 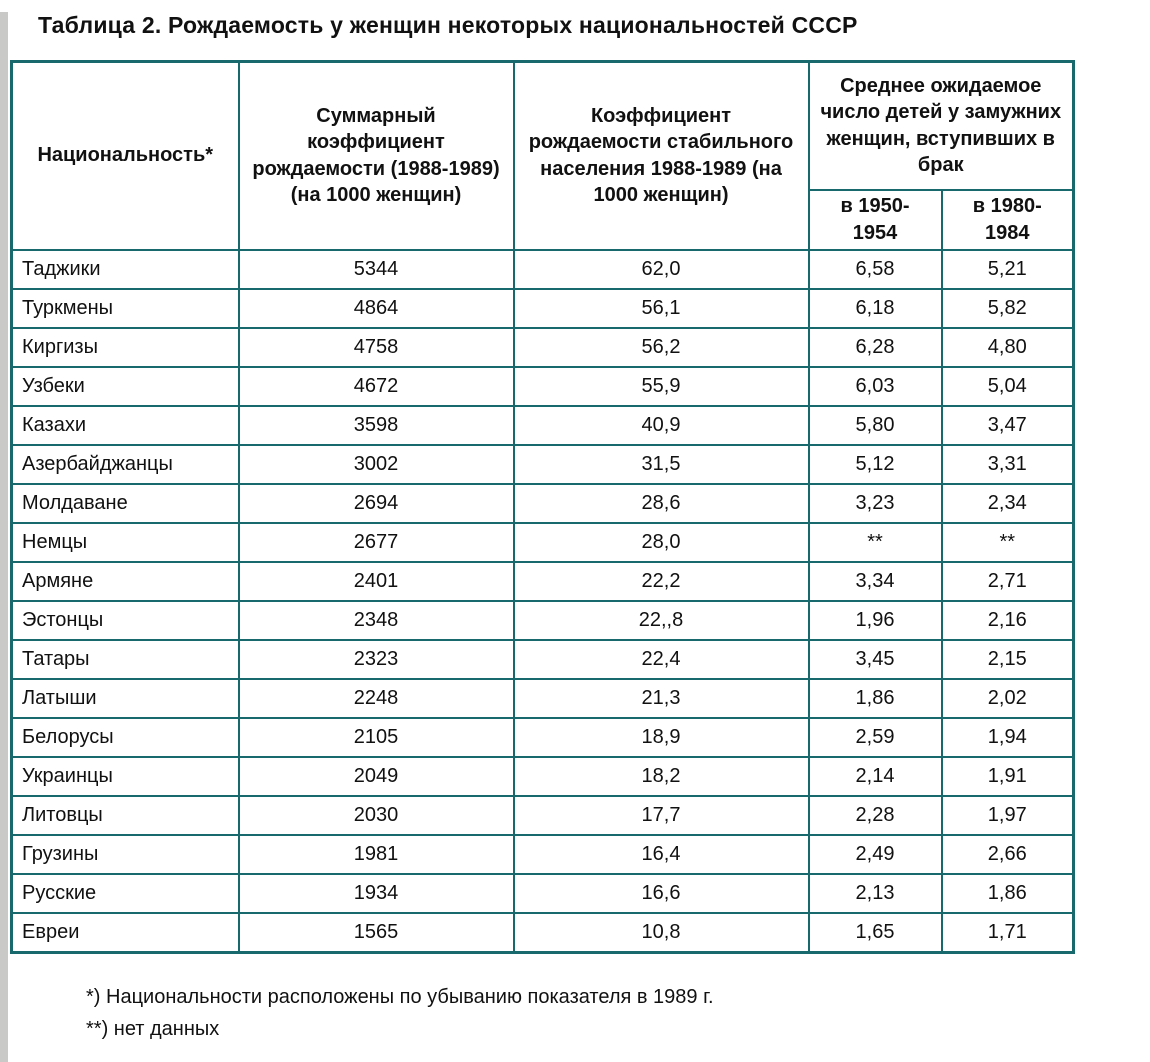 What do you see at coordinates (1007, 464) in the screenshot?
I see `cell-value: 3,31` at bounding box center [1007, 464].